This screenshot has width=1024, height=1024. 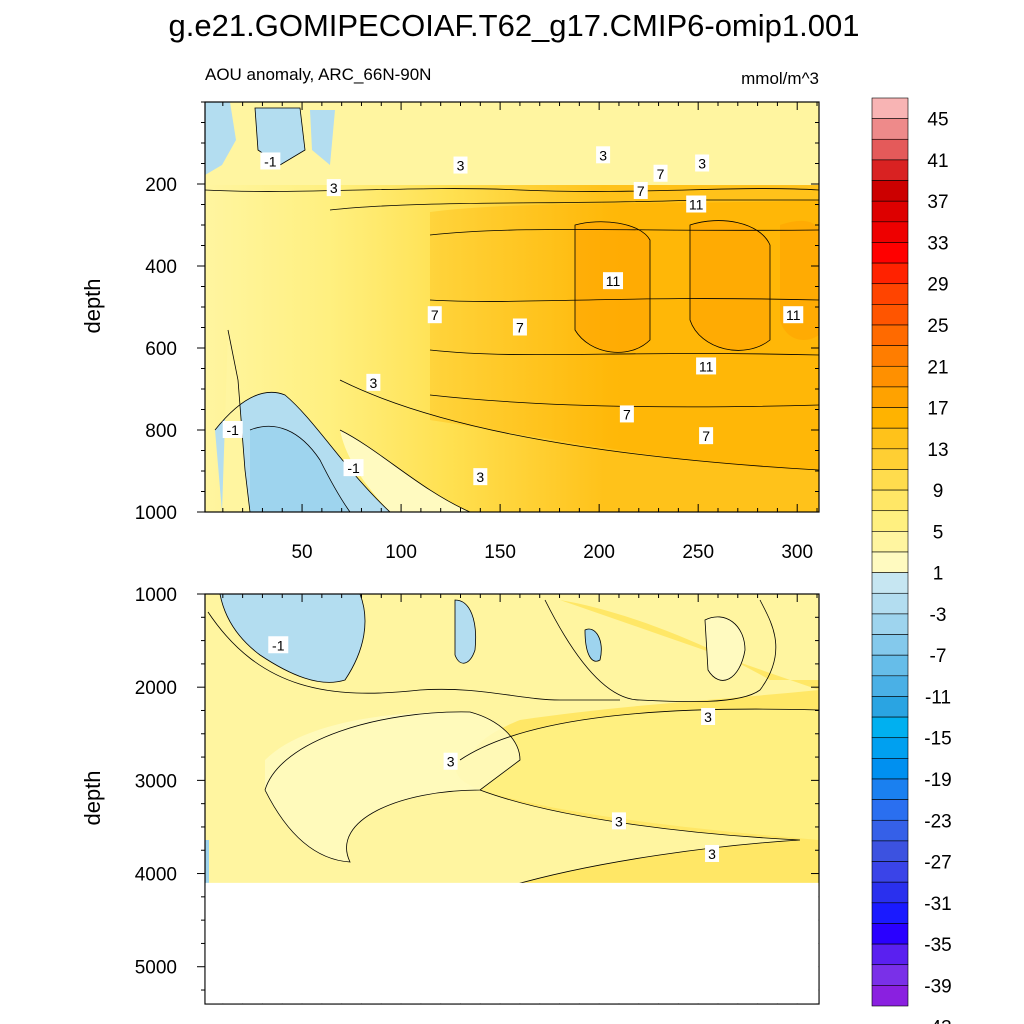 I want to click on y-tick-label: 2000, so click(x=156, y=688).